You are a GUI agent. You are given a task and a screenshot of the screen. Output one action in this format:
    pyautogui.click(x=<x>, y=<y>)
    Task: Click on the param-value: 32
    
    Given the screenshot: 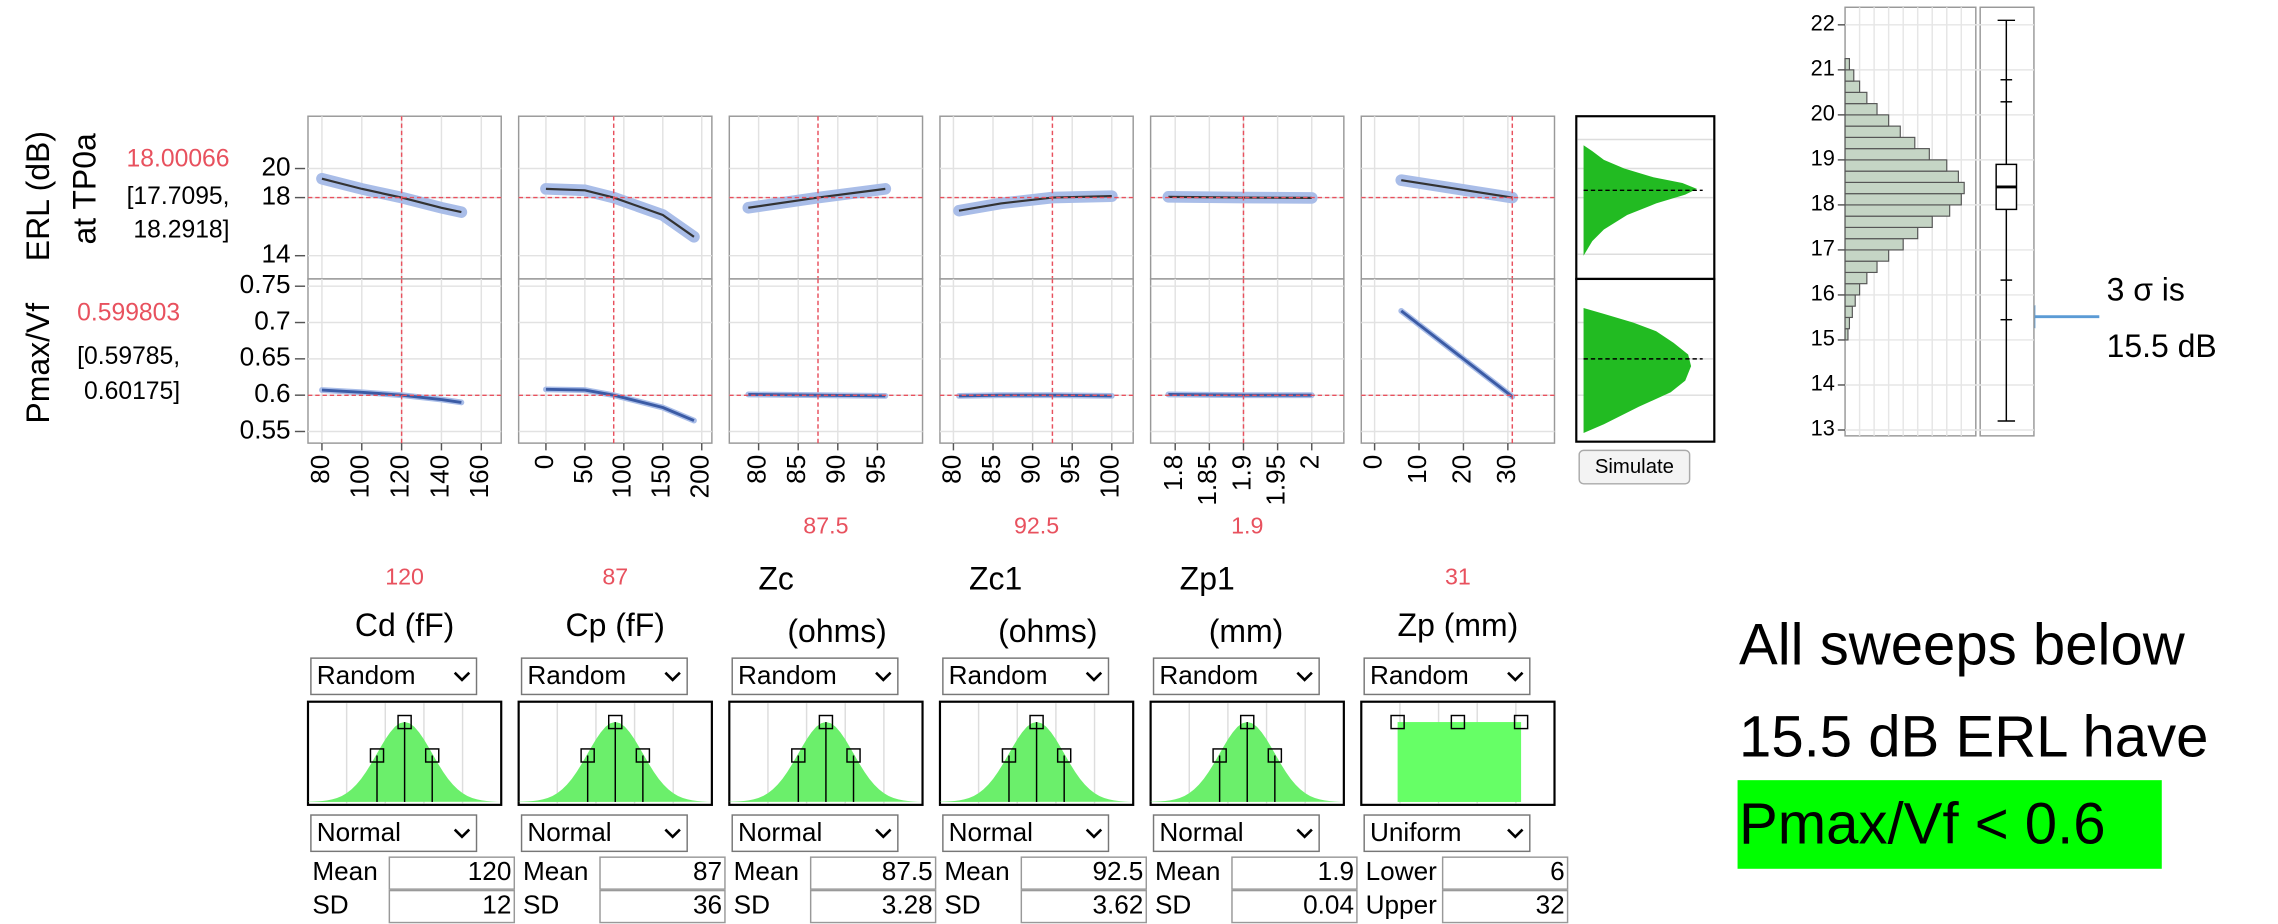 What is the action you would take?
    pyautogui.click(x=1550, y=904)
    